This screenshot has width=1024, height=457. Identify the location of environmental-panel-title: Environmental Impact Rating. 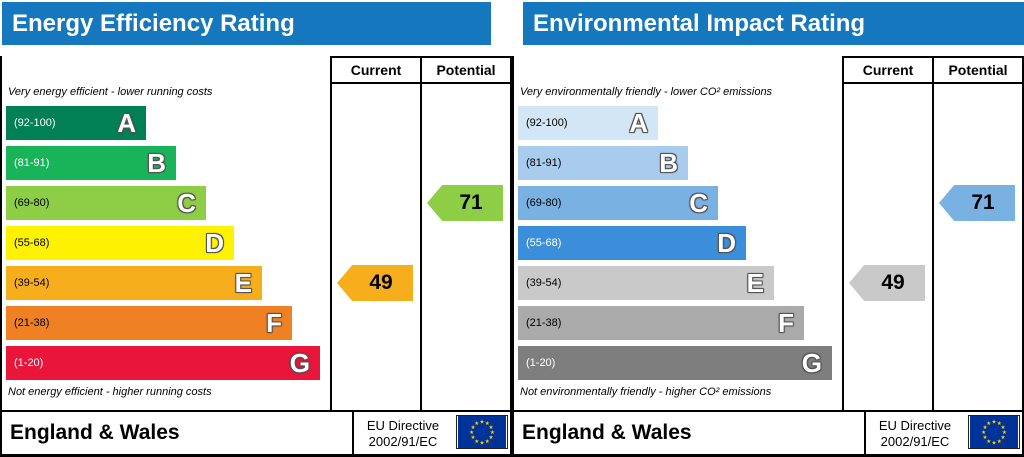
(773, 23).